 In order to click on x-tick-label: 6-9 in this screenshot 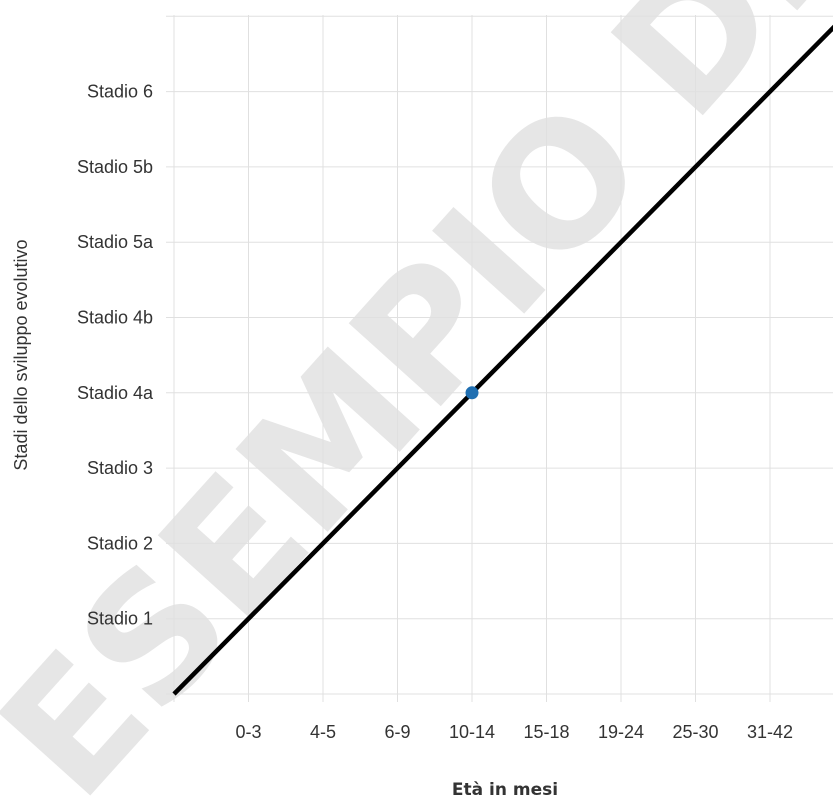, I will do `click(397, 732)`.